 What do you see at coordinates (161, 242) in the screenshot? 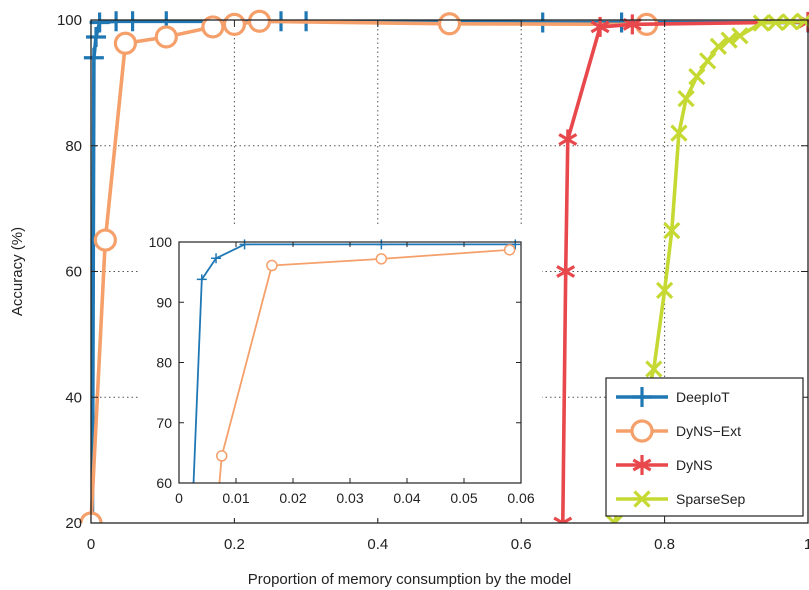
I see `inset-y-tick-label: 100` at bounding box center [161, 242].